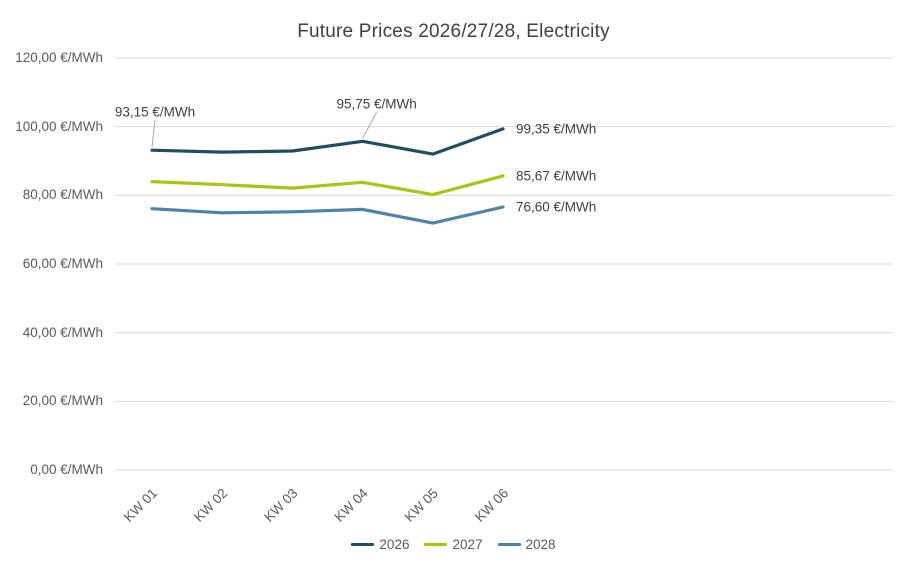 This screenshot has width=907, height=567. Describe the element at coordinates (540, 544) in the screenshot. I see `legend-label: 2028` at that location.